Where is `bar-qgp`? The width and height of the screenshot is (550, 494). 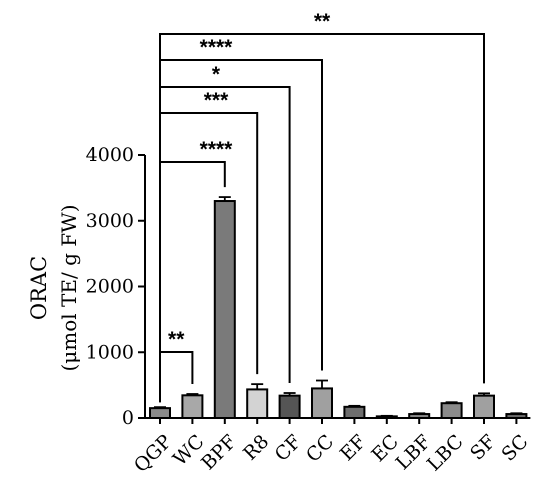
bar-qgp is located at coordinates (160, 413).